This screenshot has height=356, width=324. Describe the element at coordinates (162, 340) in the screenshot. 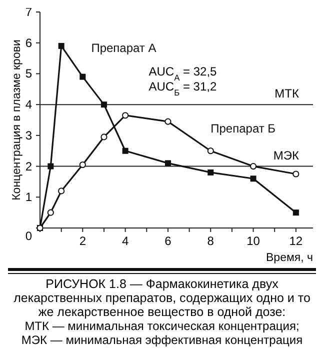

I see `text: МЭК — минимальная эффективная концентрация` at that location.